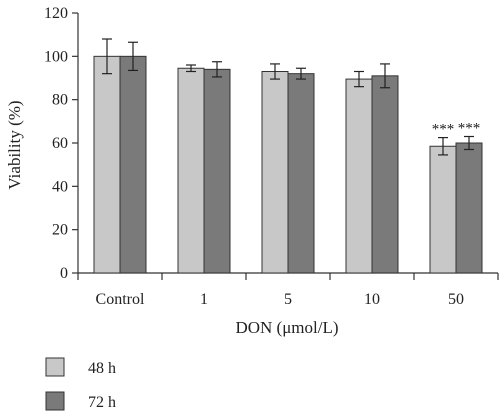  I want to click on y-axis-title: Viability (%), so click(14, 144).